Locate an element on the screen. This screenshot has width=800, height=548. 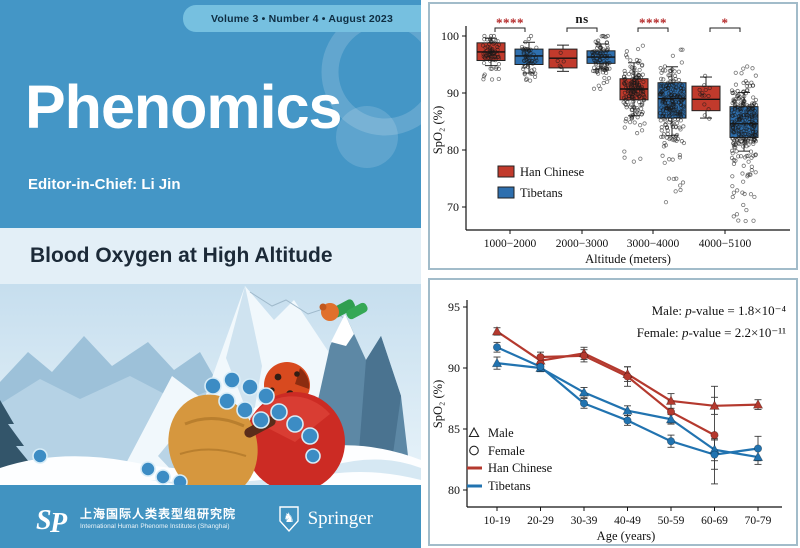
svg-text: 70-79 is located at coordinates (758, 521).